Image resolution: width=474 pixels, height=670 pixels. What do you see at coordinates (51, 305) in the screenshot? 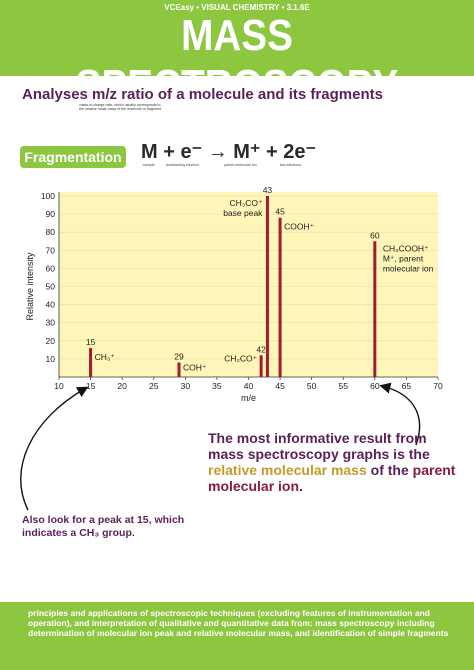
I see `y-tick-label: 40` at bounding box center [51, 305].